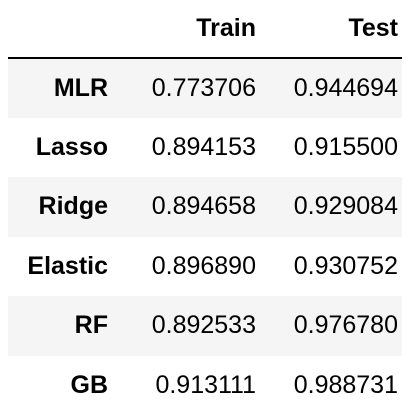 This screenshot has height=415, width=410. I want to click on train-score: 0.913111, so click(205, 384).